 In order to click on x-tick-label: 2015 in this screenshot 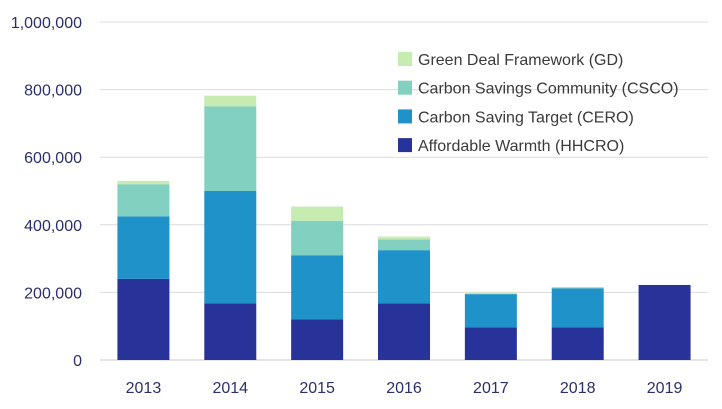, I will do `click(317, 388)`.